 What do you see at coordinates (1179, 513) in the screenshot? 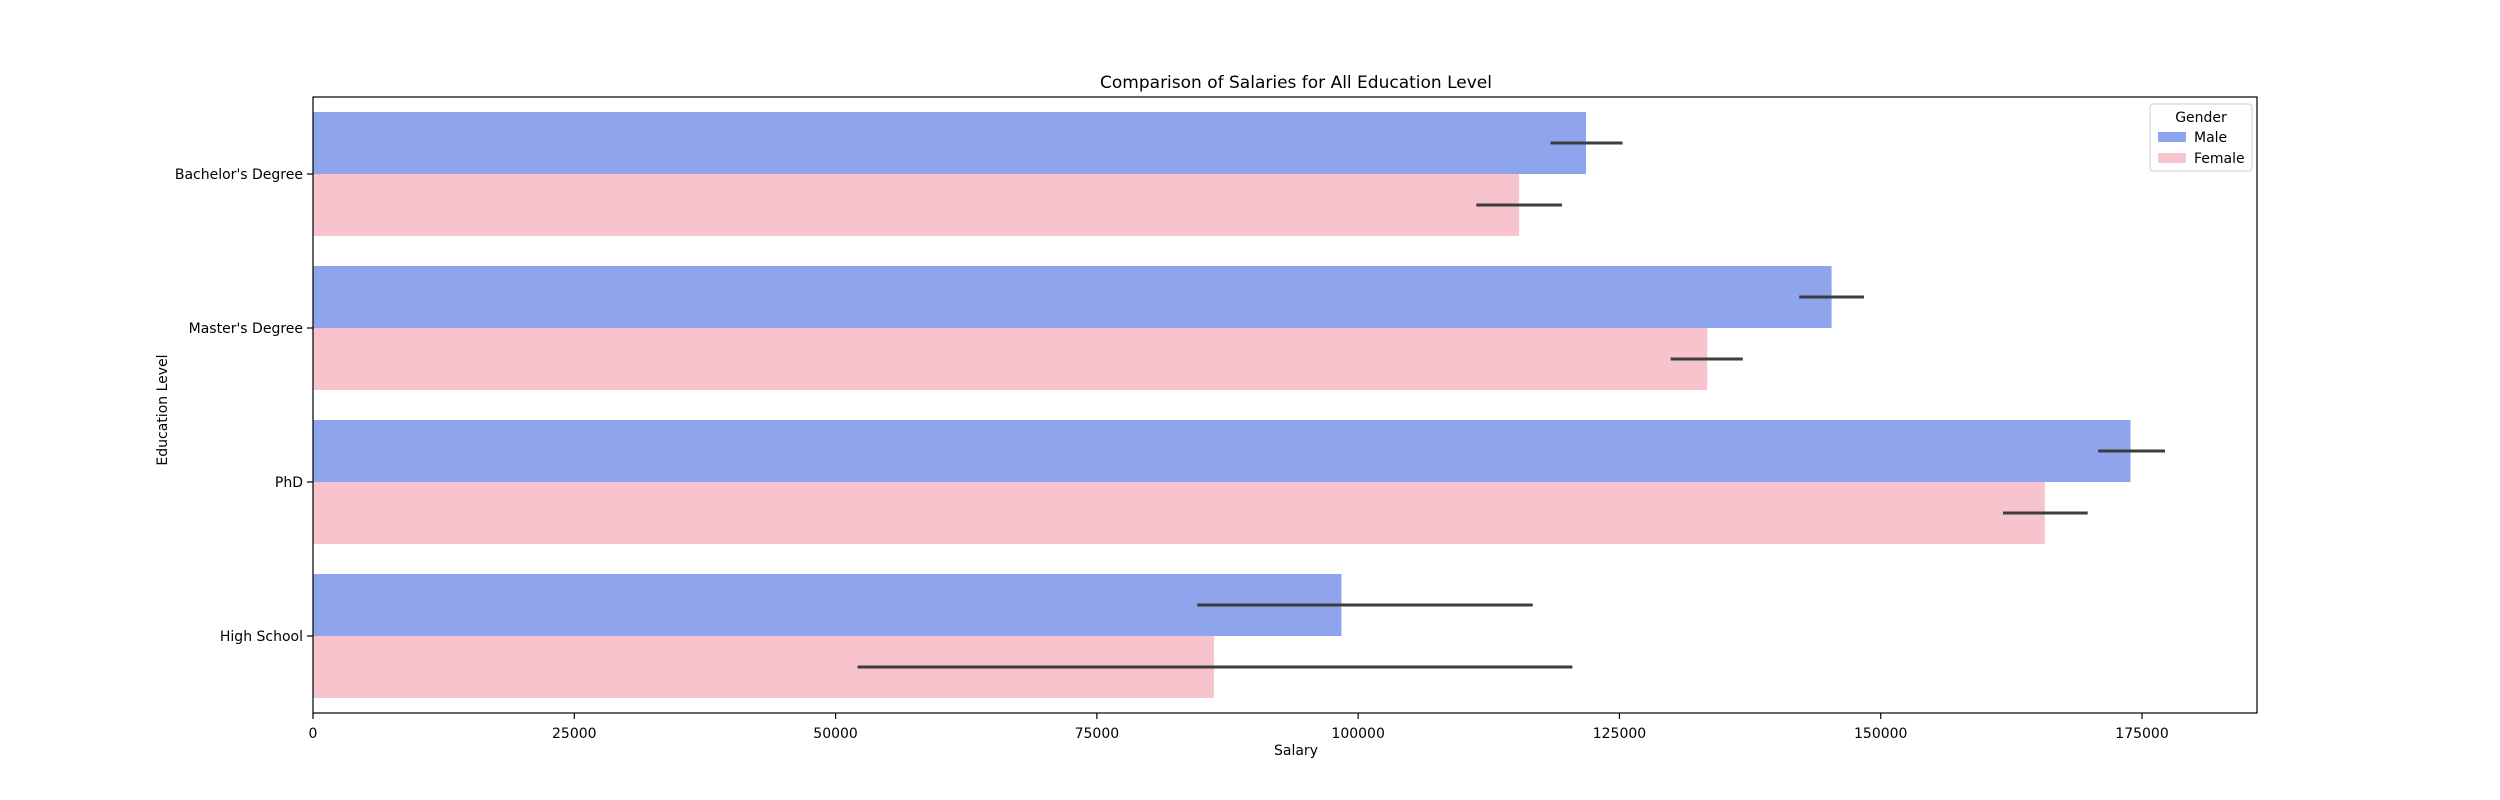
I see `bar-female-phd` at bounding box center [1179, 513].